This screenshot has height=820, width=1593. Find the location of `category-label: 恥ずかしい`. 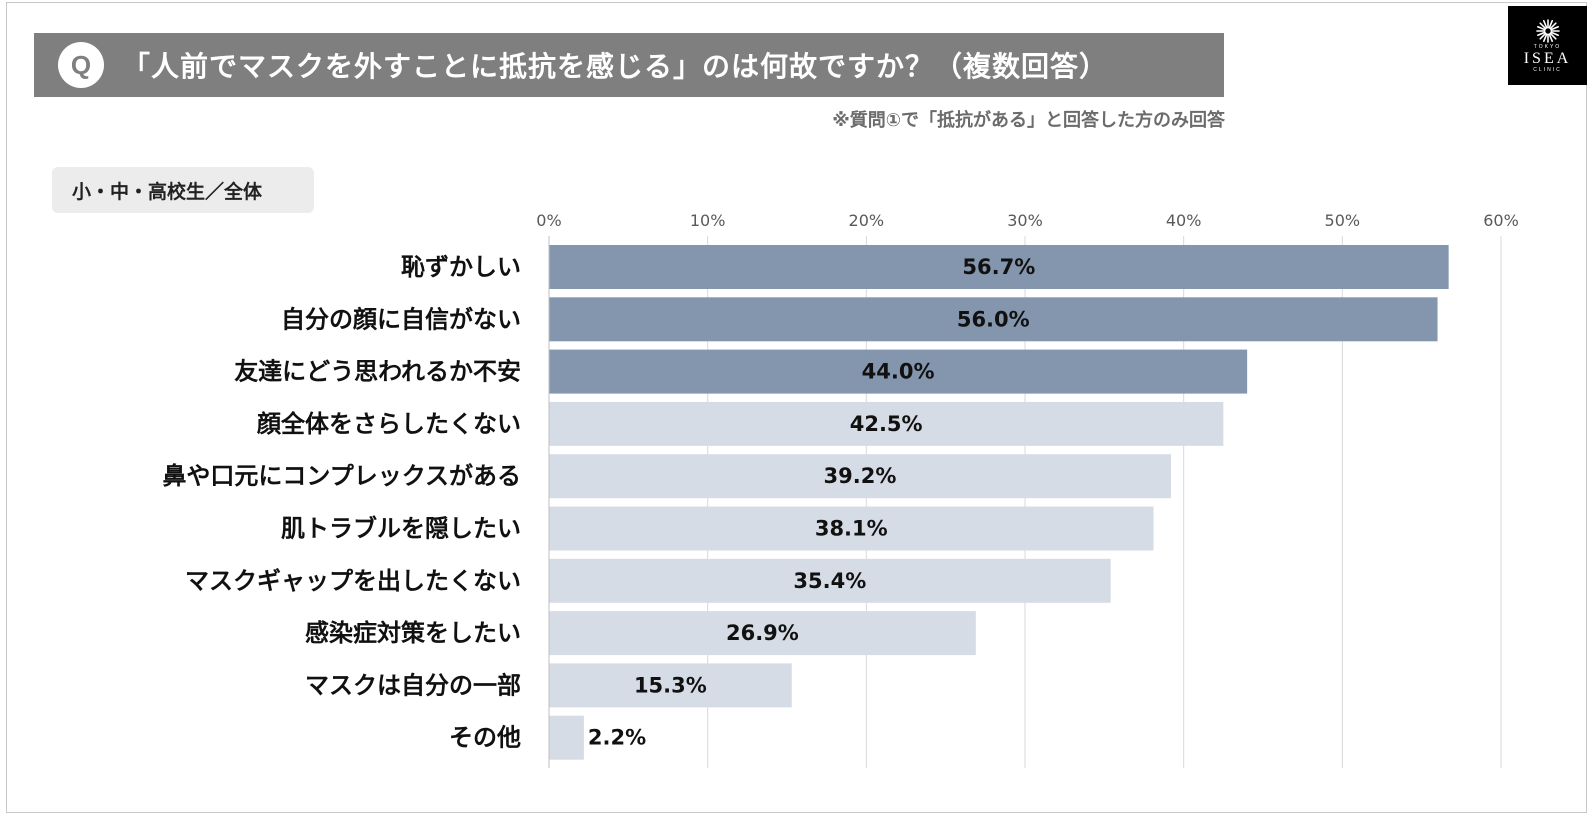

category-label: 恥ずかしい is located at coordinates (461, 267).